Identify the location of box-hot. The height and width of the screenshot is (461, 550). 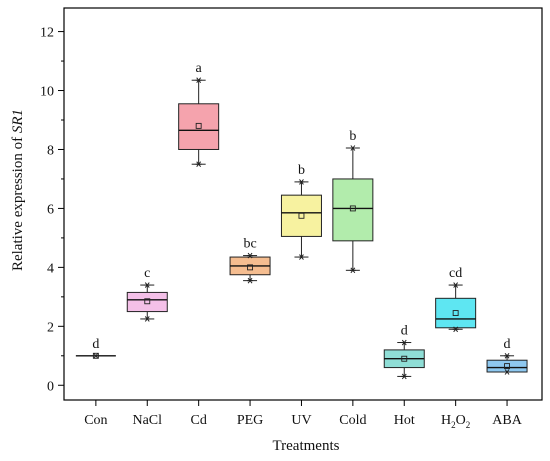
(404, 359).